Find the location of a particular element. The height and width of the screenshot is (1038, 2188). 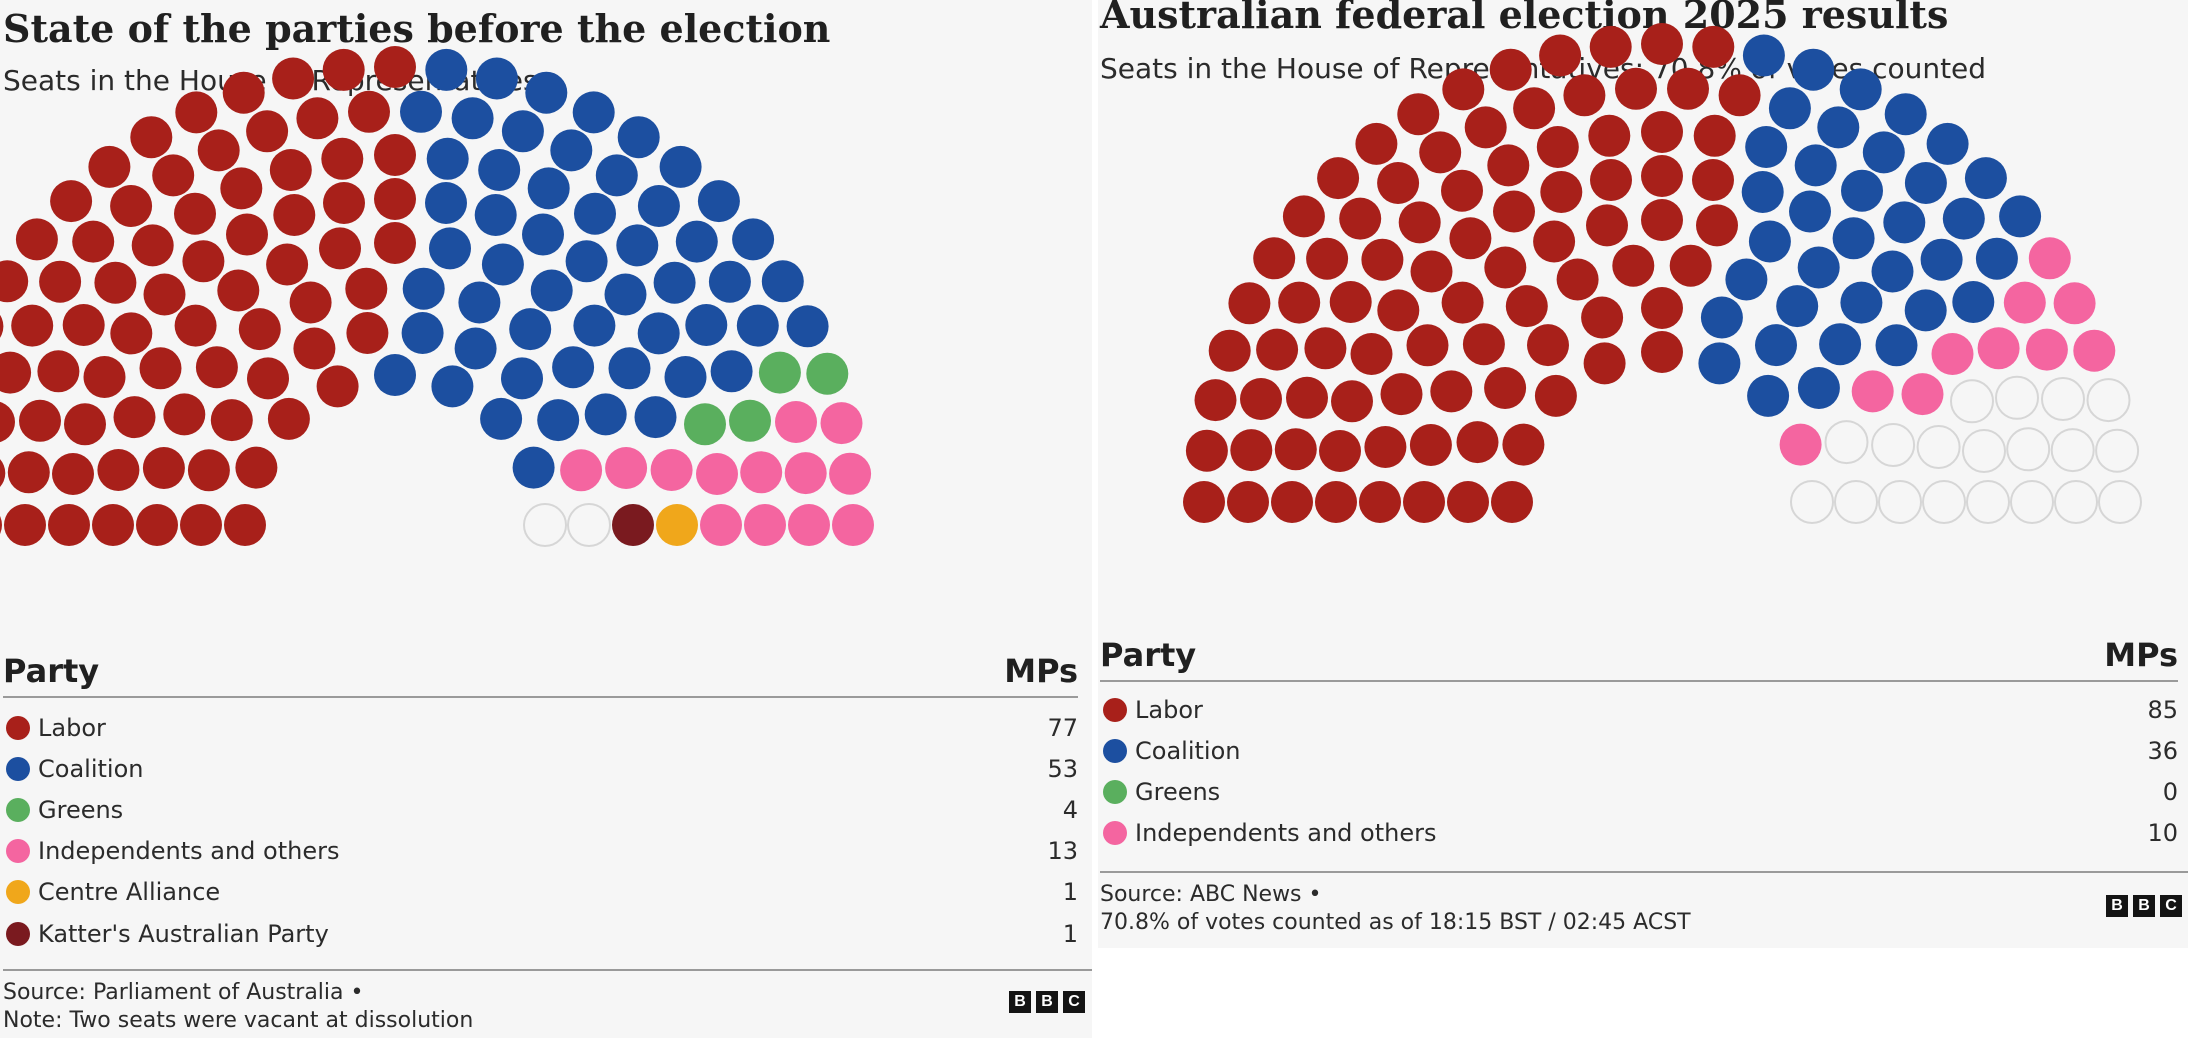

source-text: Source: ABC News • is located at coordinates (1211, 894).